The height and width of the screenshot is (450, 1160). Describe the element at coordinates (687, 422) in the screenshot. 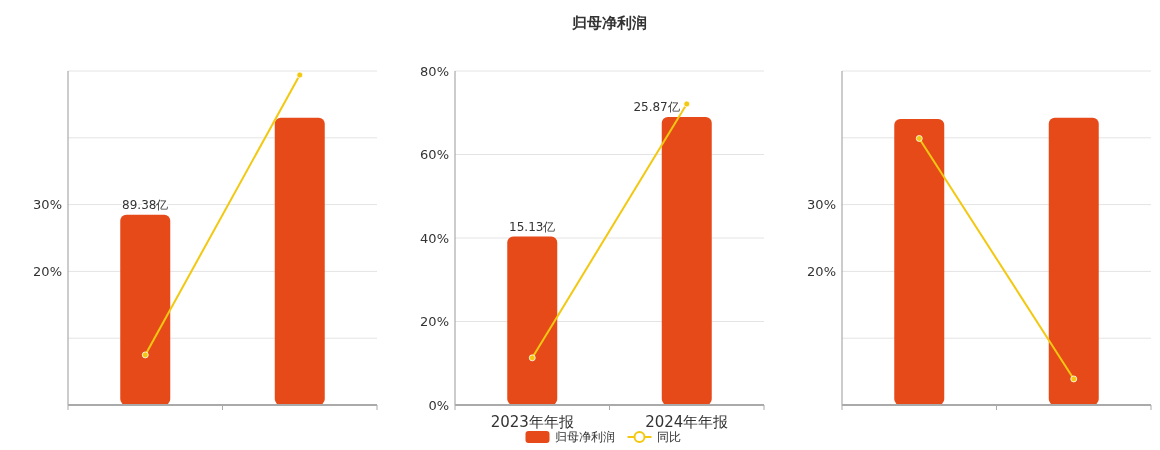

I see `x-tick-label: 2024年年报` at that location.